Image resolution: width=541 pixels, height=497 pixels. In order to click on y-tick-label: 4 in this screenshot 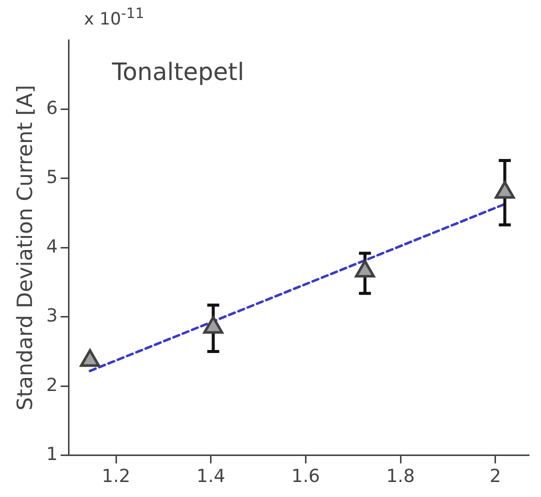, I will do `click(52, 247)`.